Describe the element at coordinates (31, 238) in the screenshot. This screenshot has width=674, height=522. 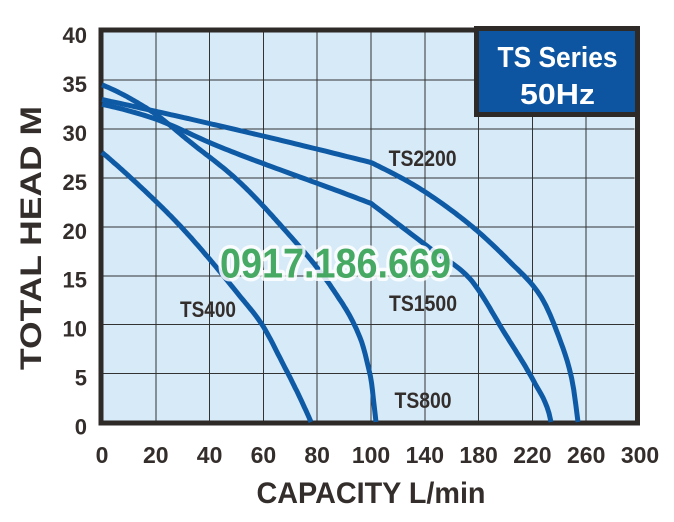
I see `svg-text: TOTAL HEAD M` at that location.